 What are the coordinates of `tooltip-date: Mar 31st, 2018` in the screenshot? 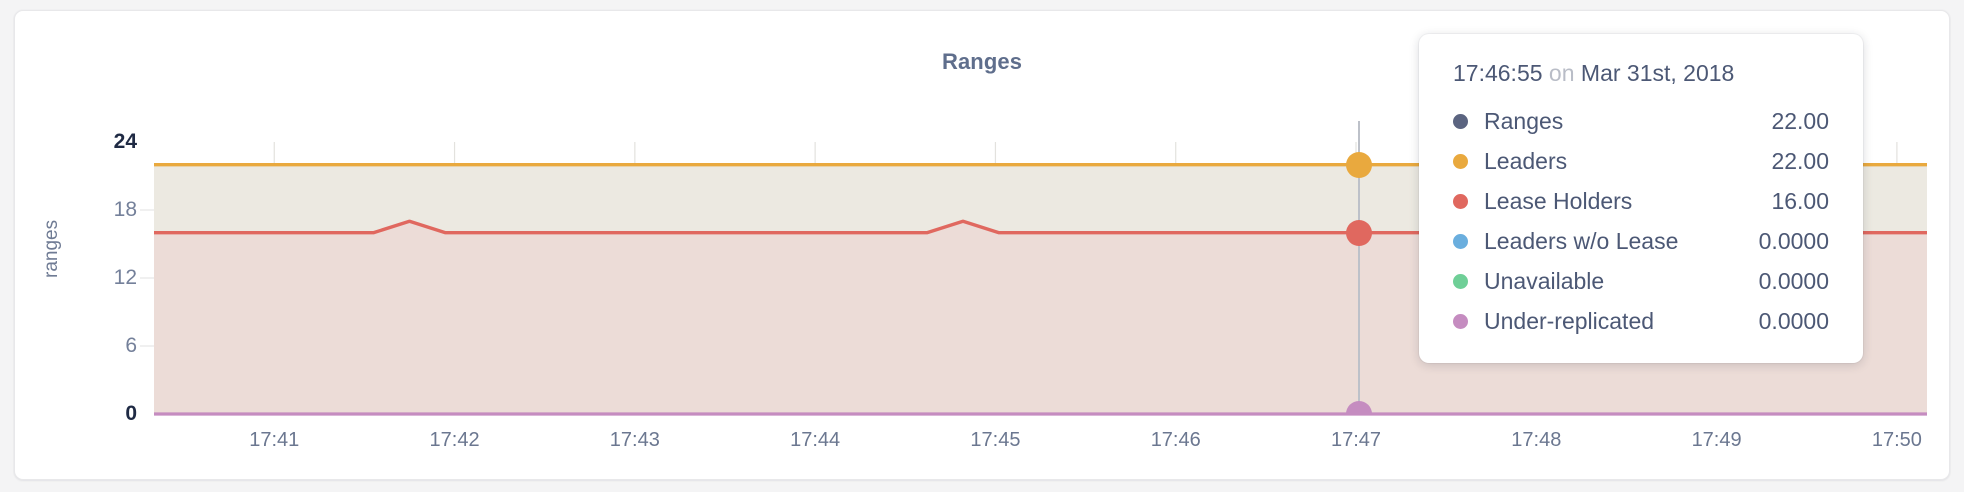 It's located at (1657, 73).